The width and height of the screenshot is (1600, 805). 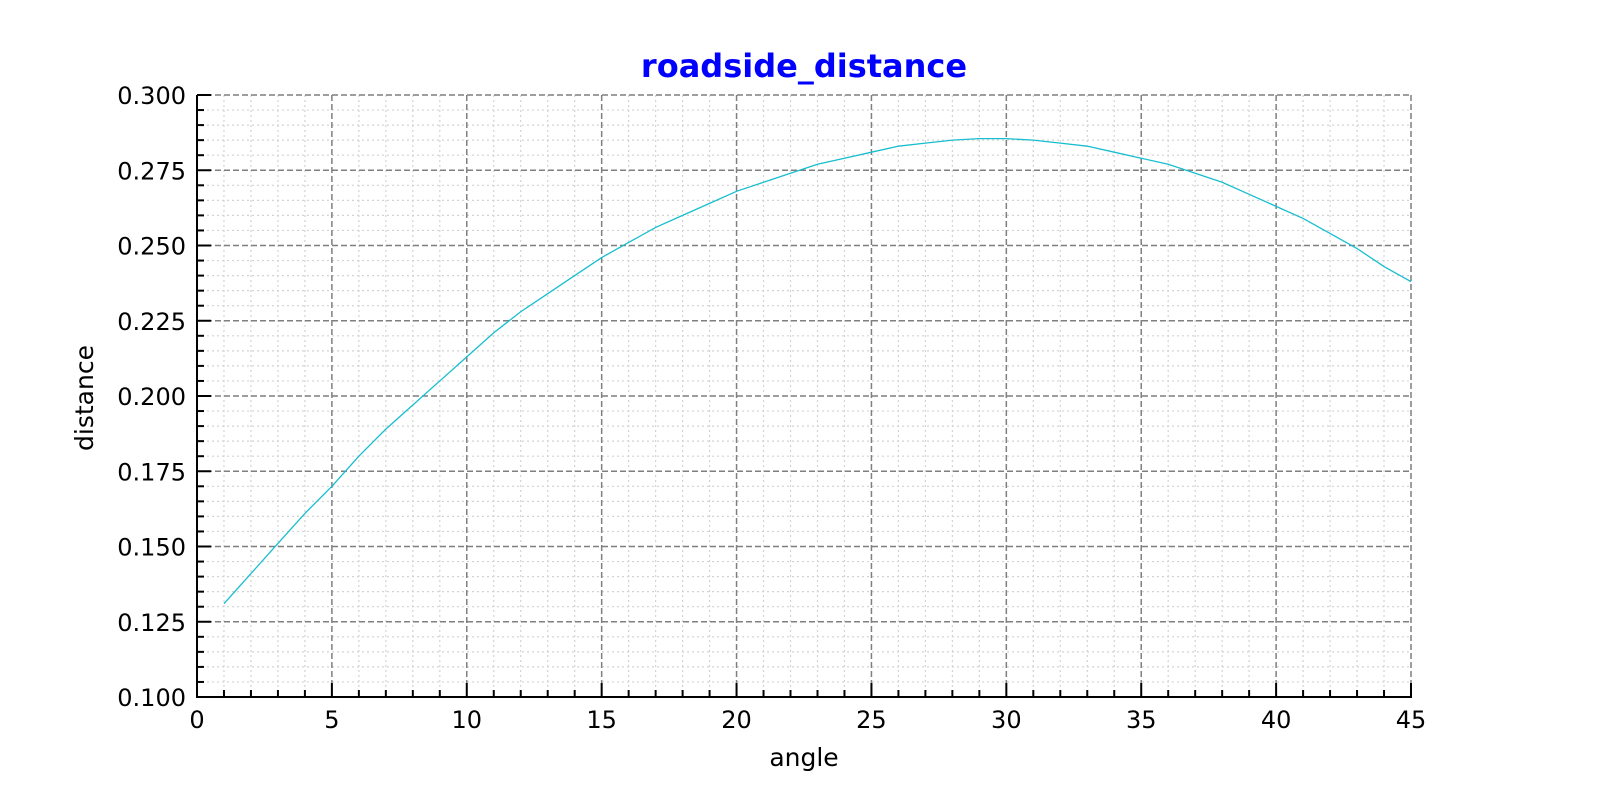 I want to click on y-tick-label: 0.100, so click(x=151, y=698).